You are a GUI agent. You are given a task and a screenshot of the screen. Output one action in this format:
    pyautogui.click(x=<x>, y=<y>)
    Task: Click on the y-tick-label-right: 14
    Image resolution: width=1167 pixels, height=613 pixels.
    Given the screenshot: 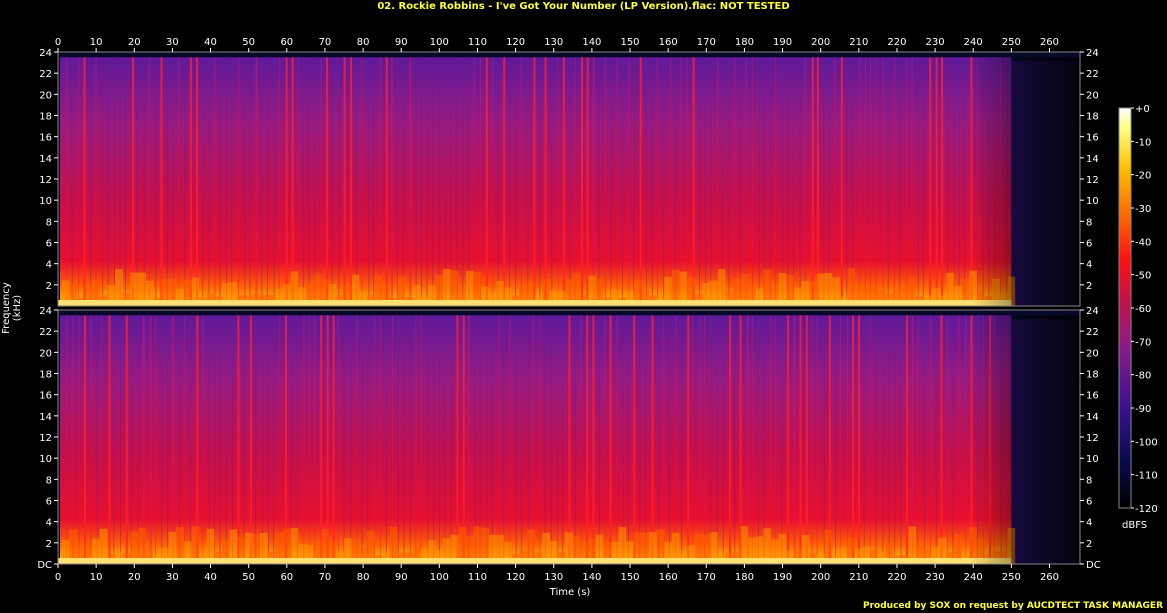 What is the action you would take?
    pyautogui.click(x=1092, y=159)
    